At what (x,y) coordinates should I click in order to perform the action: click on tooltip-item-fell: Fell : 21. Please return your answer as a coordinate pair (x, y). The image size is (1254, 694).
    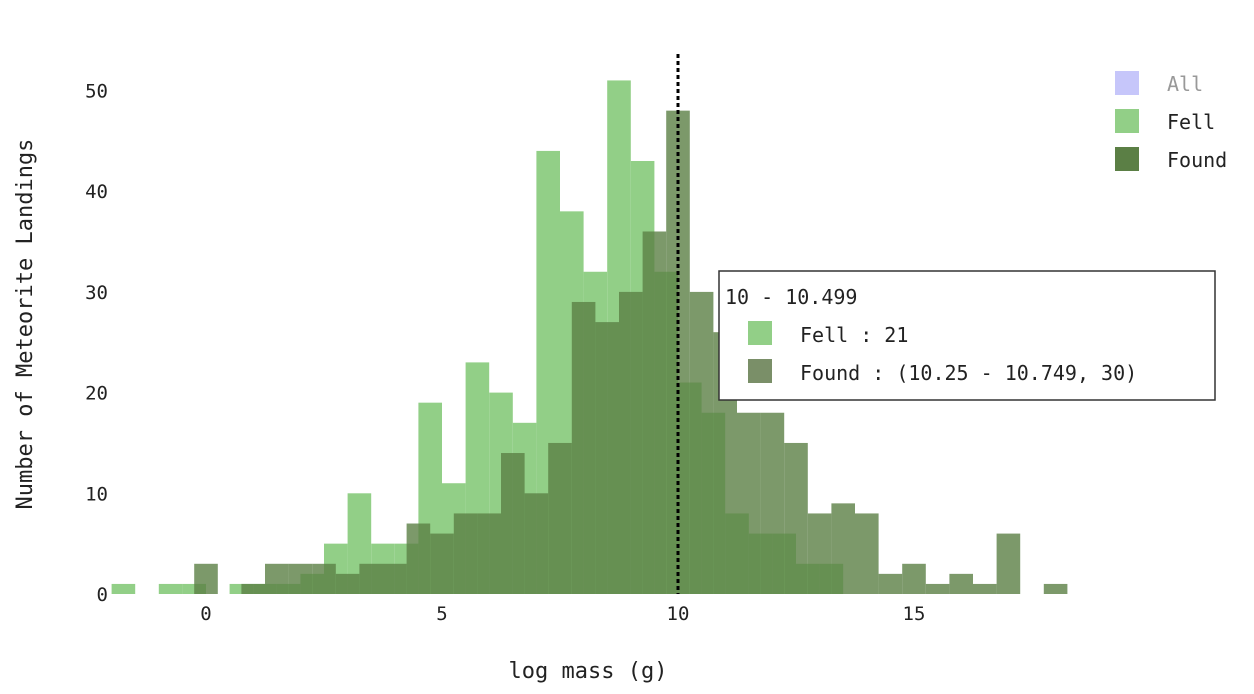
    Looking at the image, I should click on (854, 335).